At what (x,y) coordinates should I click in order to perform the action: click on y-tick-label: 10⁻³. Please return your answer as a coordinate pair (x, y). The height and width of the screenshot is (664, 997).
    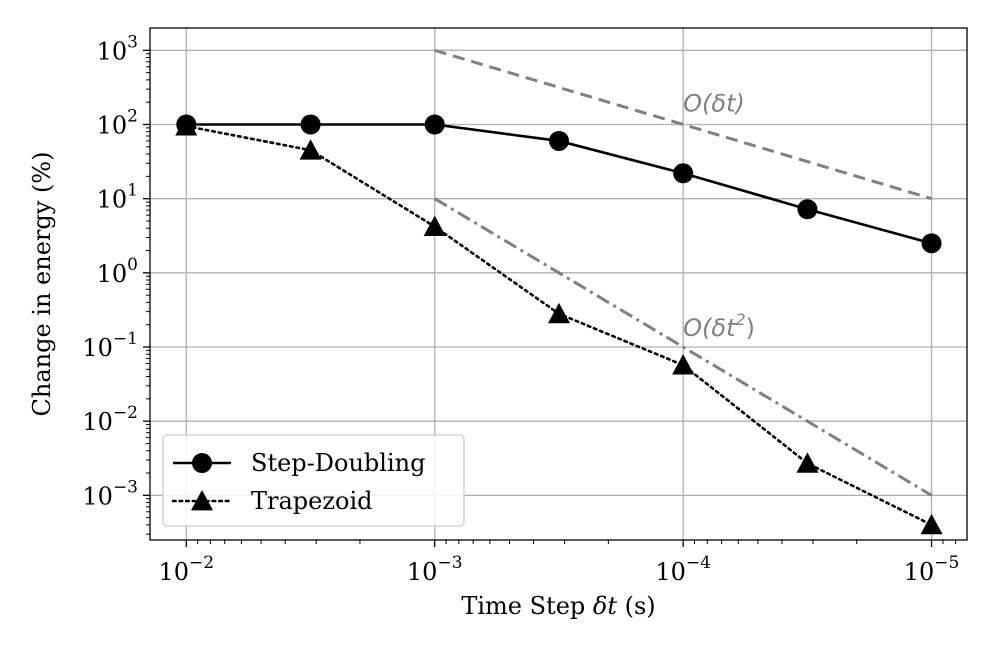
    Looking at the image, I should click on (110, 493).